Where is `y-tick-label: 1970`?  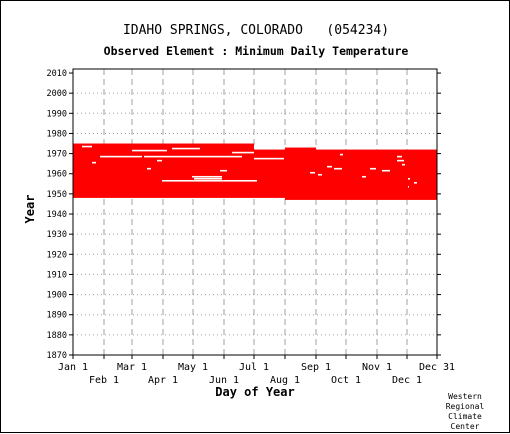
y-tick-label: 1970 is located at coordinates (57, 155).